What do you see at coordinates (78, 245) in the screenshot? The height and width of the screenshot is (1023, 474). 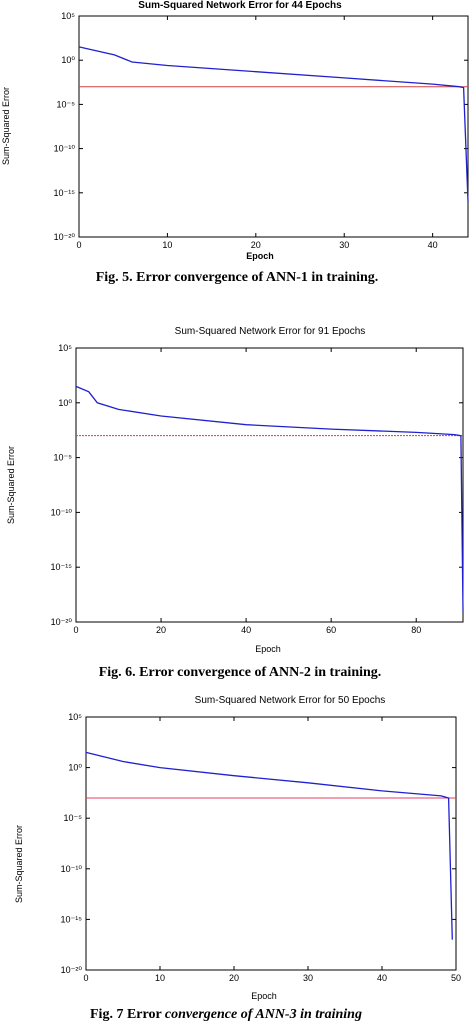 I see `chart-1-xtick-label: 0` at bounding box center [78, 245].